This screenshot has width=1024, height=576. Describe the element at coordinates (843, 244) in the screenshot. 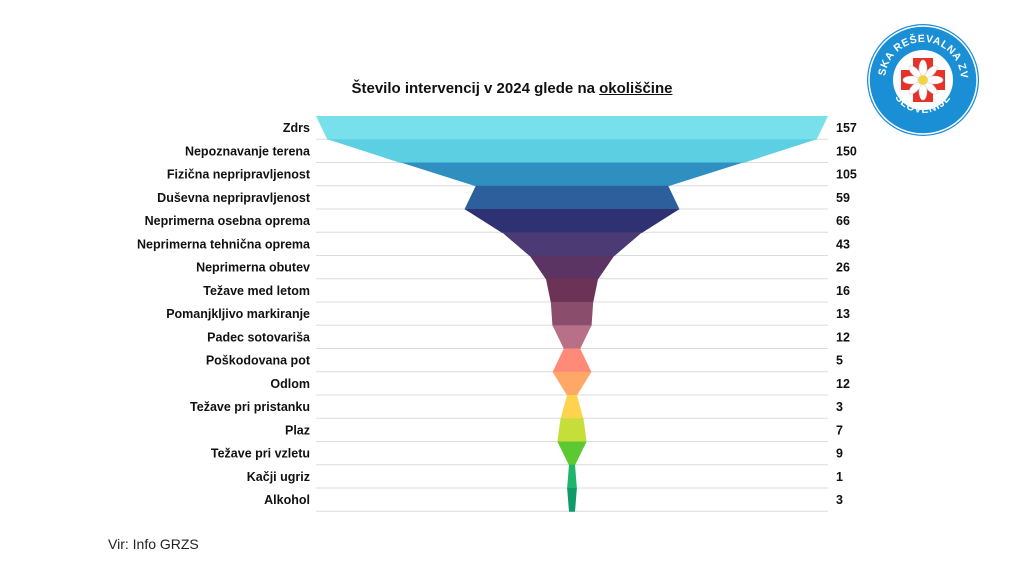

I see `value-label: 43` at that location.